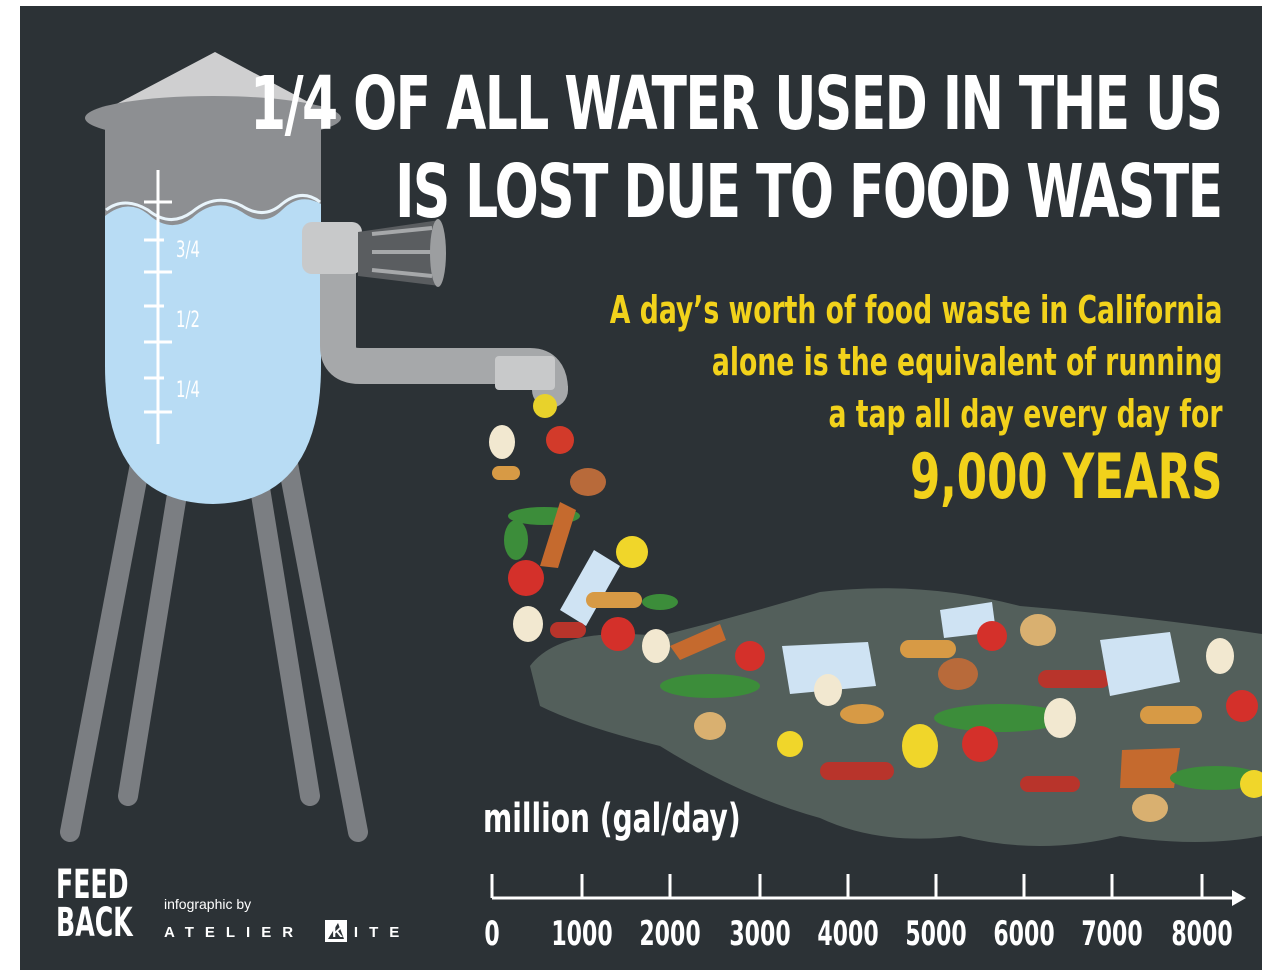 The image size is (1266, 975). What do you see at coordinates (336, 931) in the screenshot?
I see `kite-logo-icon` at bounding box center [336, 931].